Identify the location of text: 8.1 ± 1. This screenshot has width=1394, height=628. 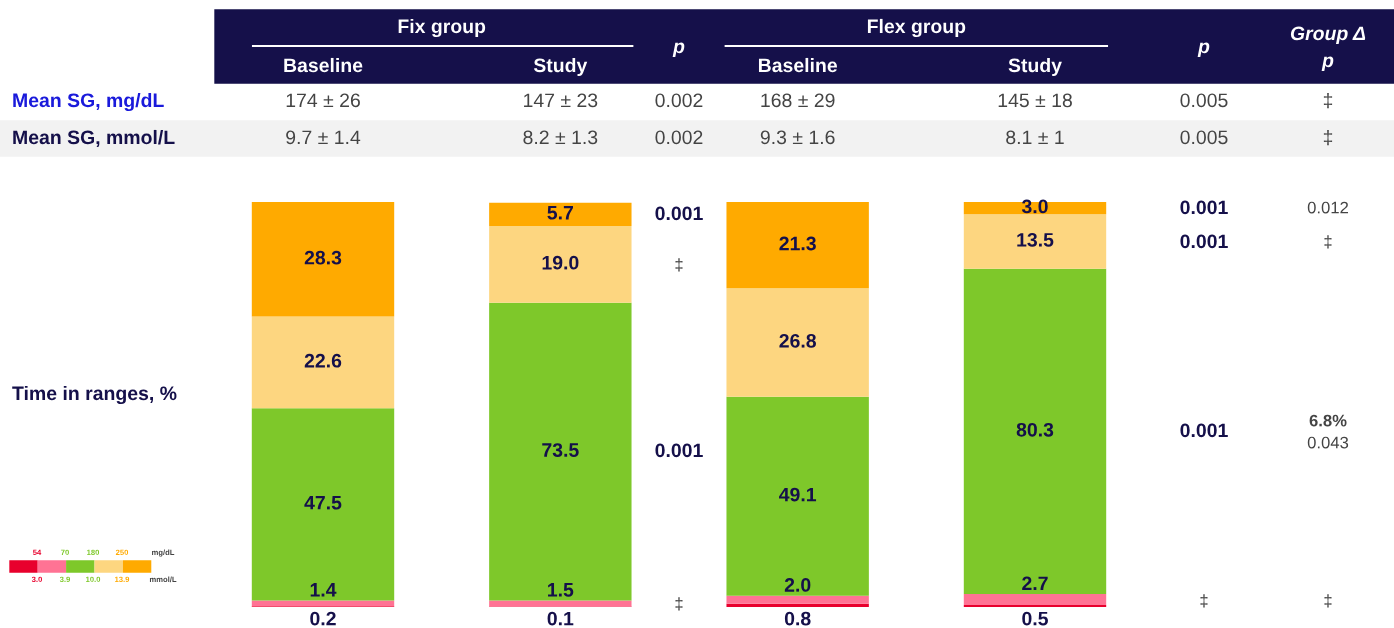
(1035, 137).